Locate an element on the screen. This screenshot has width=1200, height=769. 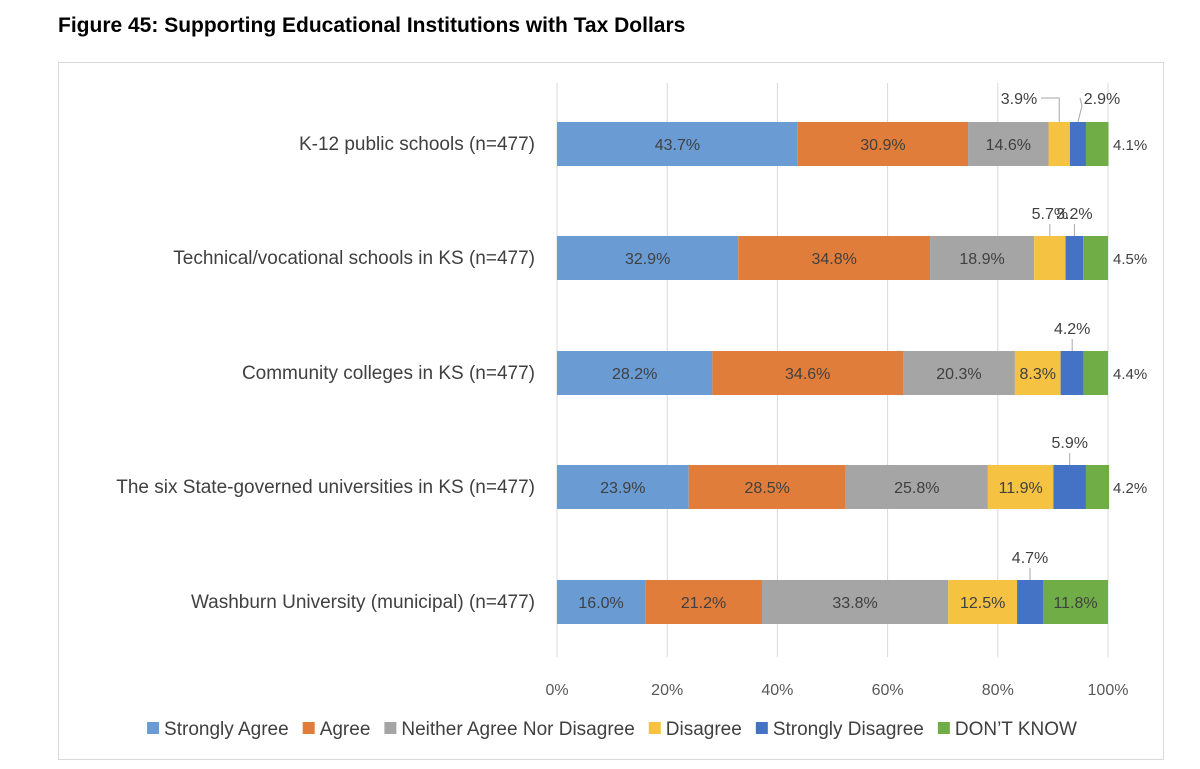
data-label: 23.9% is located at coordinates (622, 488).